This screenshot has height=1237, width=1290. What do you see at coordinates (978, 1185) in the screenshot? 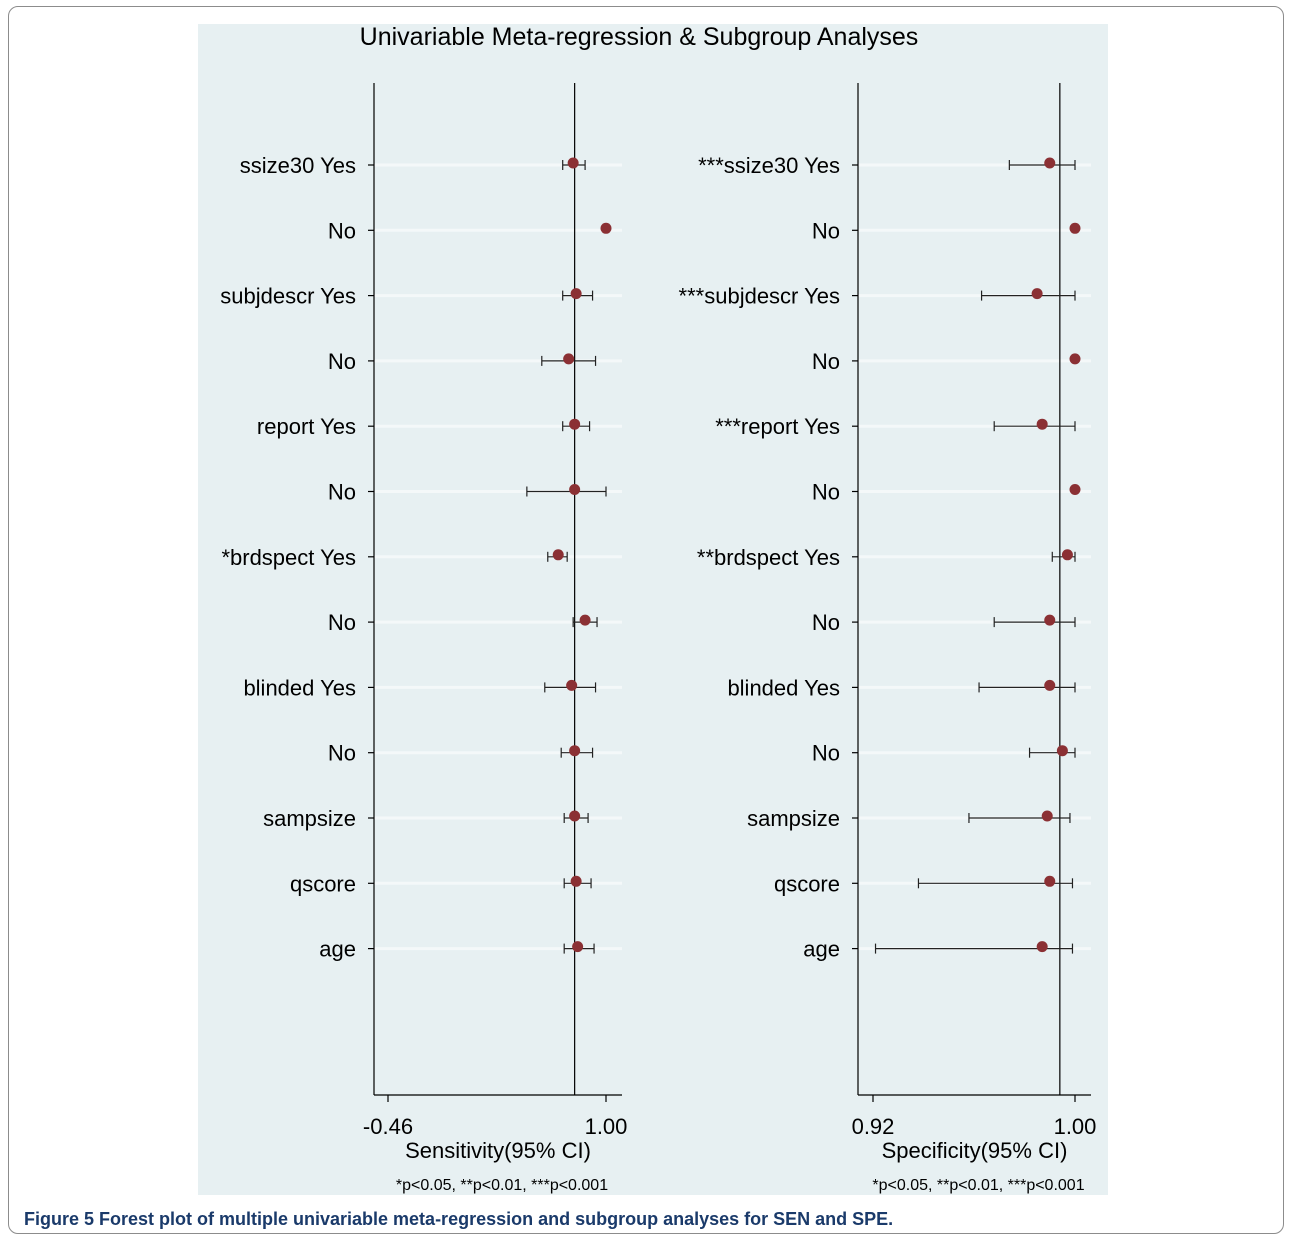
I see `specificity-footnote: *p<0.05, **p<0.01, ***p<0.001` at bounding box center [978, 1185].